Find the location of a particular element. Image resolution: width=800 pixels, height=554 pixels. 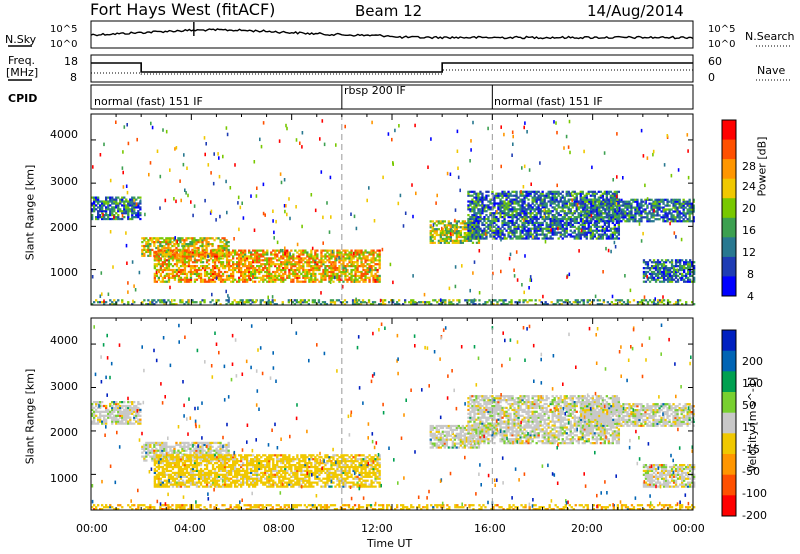

freq-label: Freq. is located at coordinates (22, 60).